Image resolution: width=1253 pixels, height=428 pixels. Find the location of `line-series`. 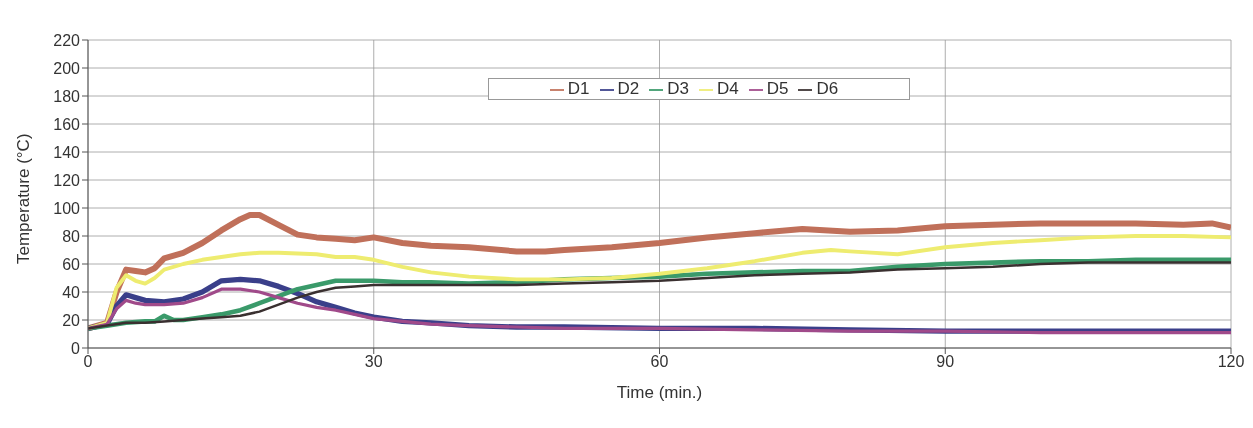

line-series is located at coordinates (659, 311).